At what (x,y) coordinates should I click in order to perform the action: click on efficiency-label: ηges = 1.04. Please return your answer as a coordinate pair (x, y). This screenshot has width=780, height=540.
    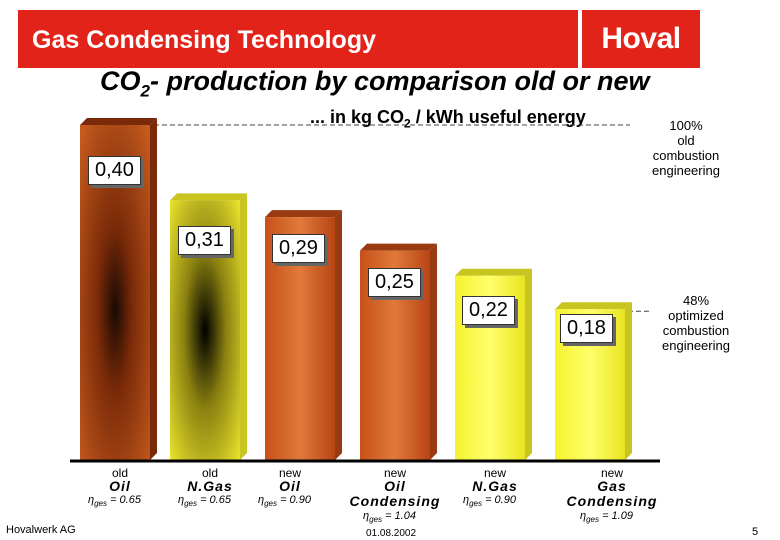
    Looking at the image, I should click on (389, 517).